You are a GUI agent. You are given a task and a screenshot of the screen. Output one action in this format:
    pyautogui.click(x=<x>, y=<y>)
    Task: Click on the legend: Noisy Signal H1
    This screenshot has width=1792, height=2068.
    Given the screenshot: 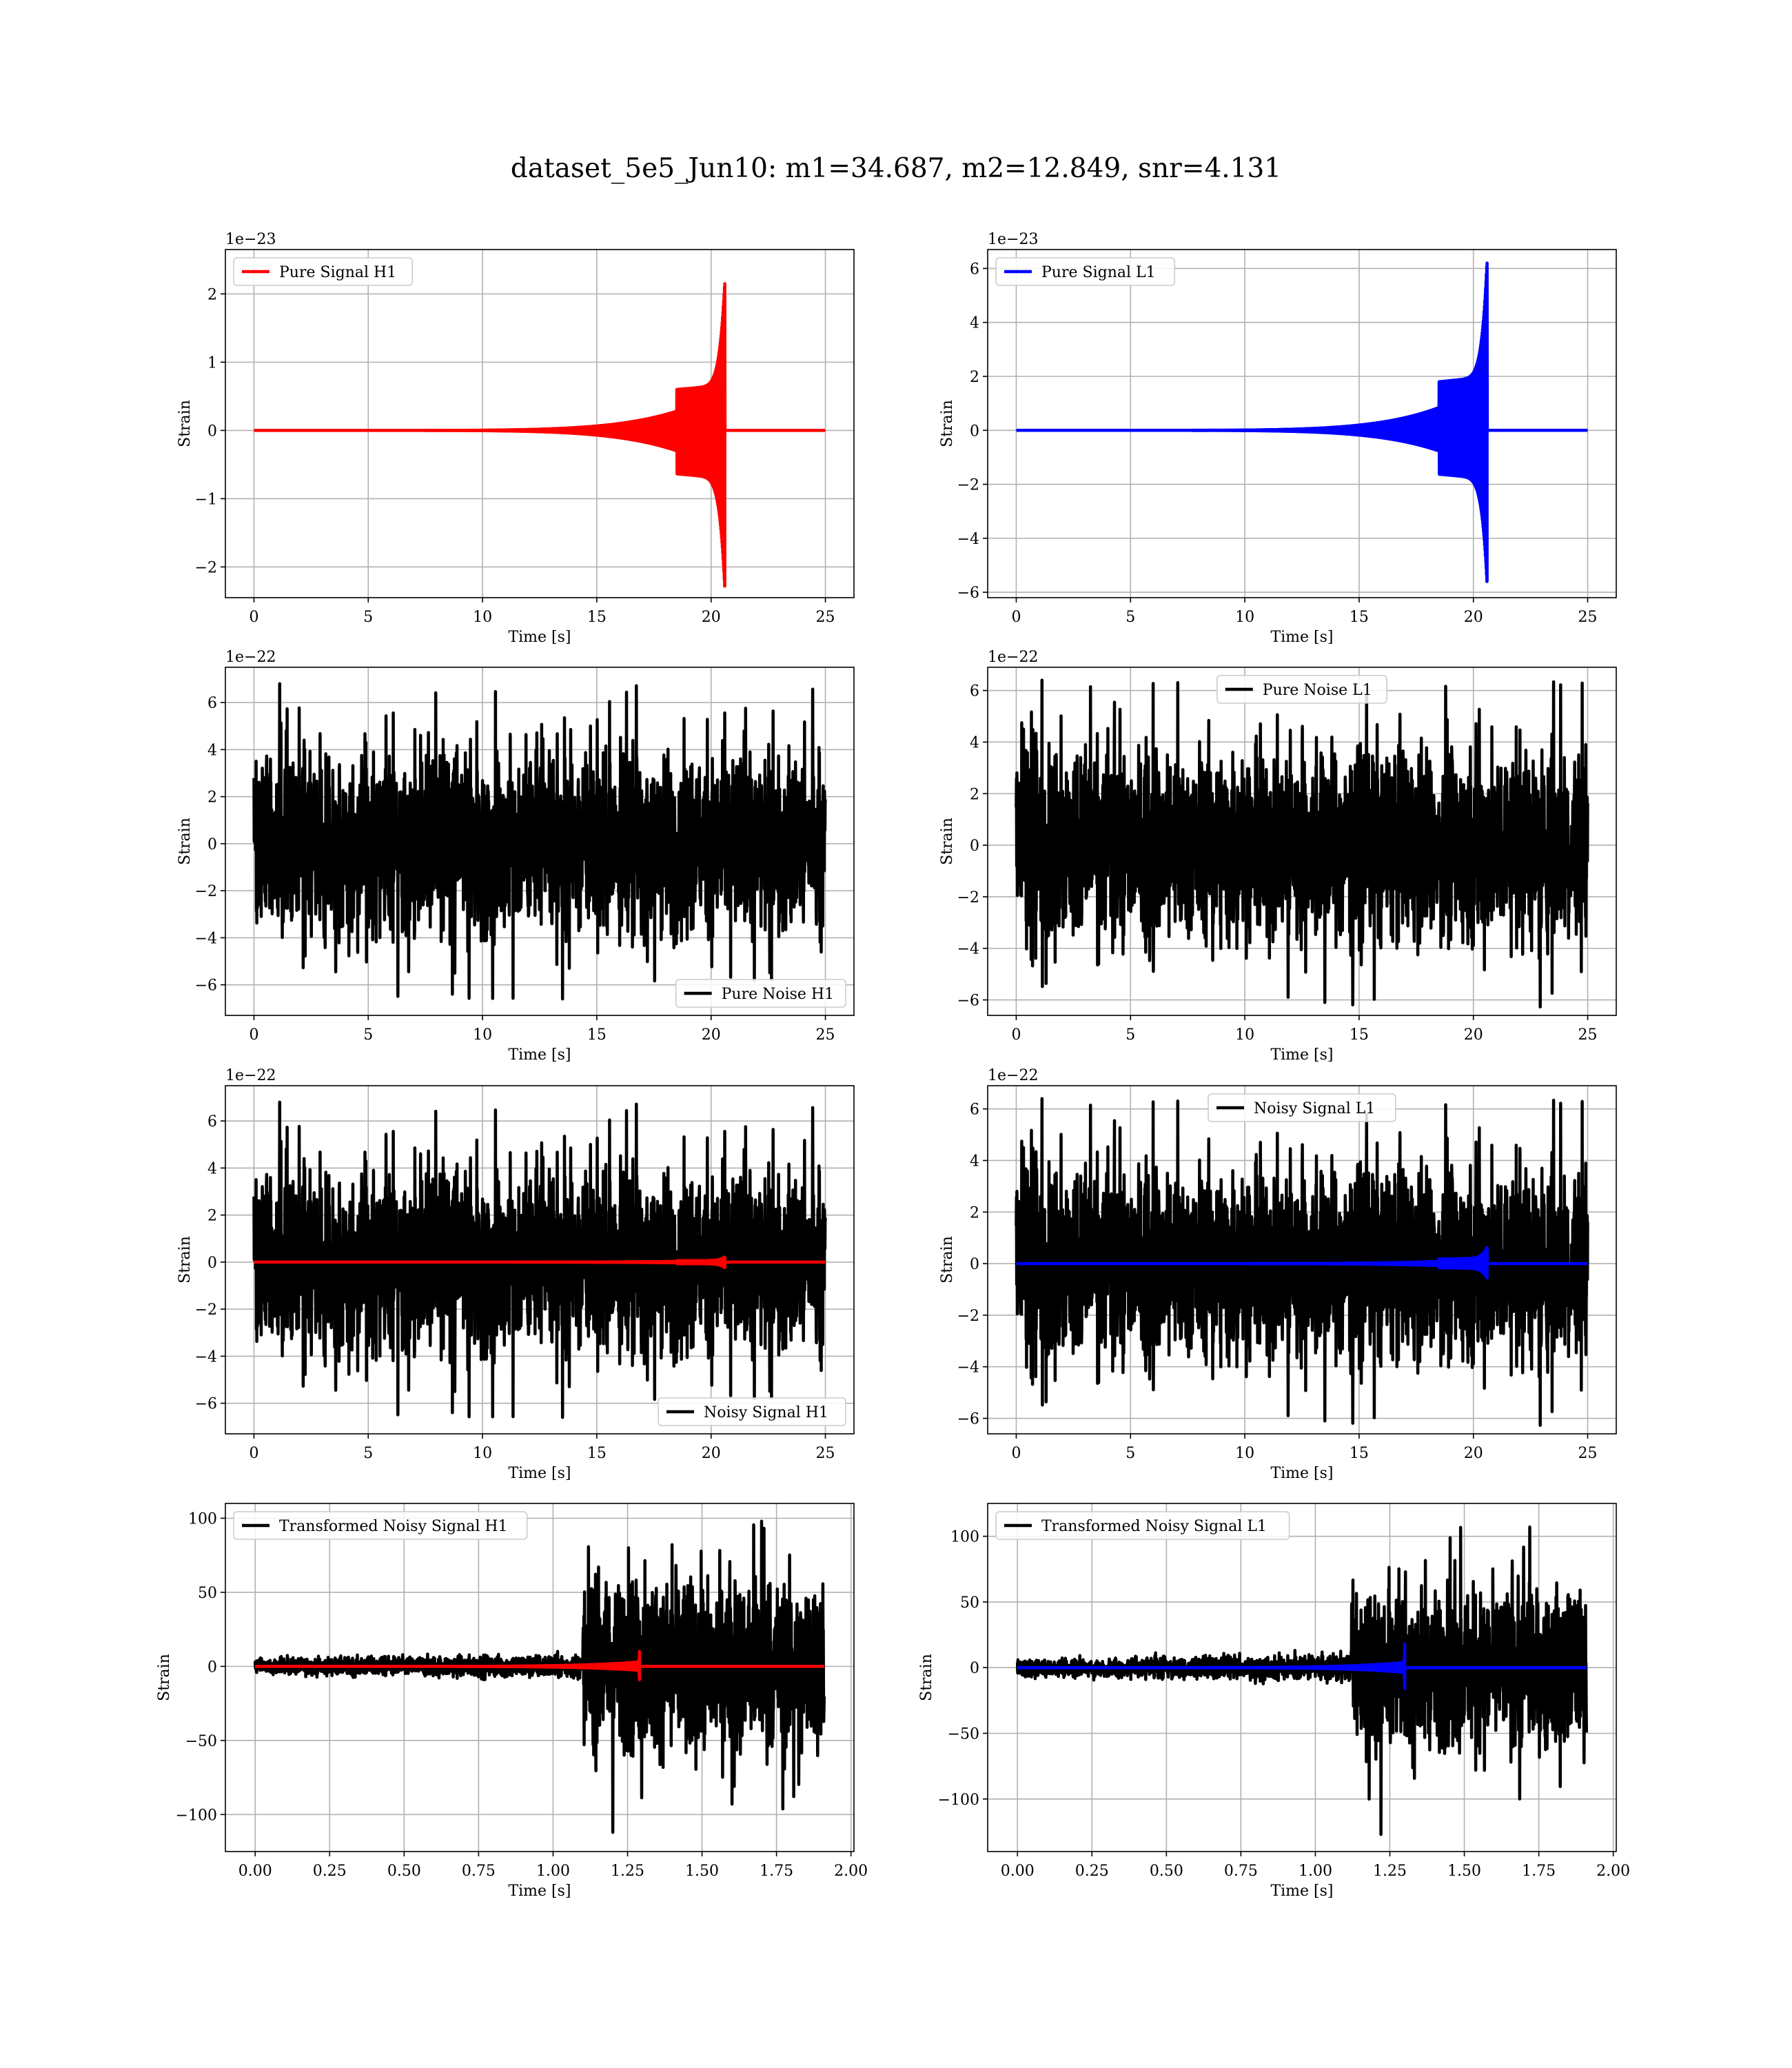 What is the action you would take?
    pyautogui.click(x=752, y=1411)
    